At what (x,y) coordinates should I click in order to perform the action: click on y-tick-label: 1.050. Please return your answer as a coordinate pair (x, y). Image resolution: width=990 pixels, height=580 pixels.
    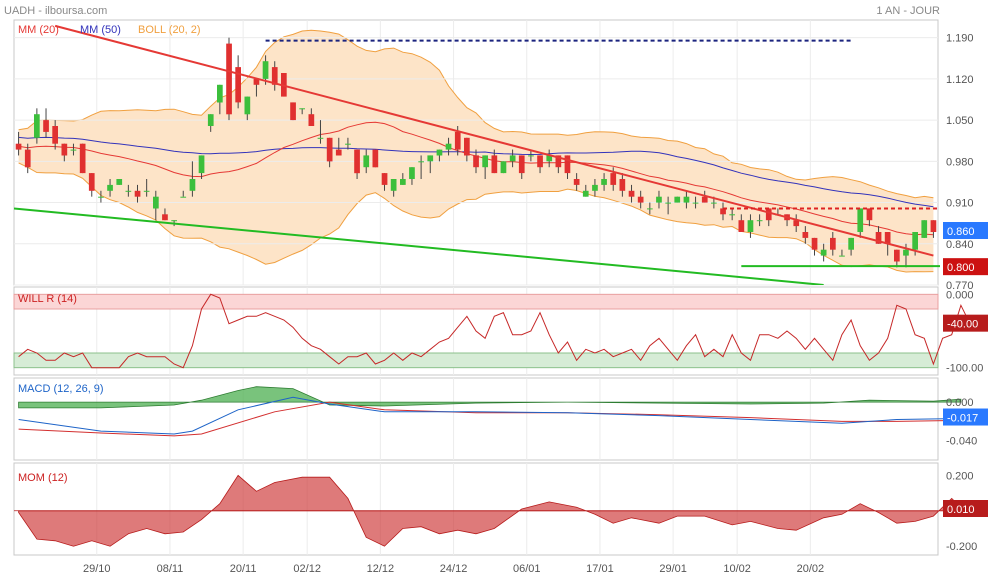
    Looking at the image, I should click on (960, 121).